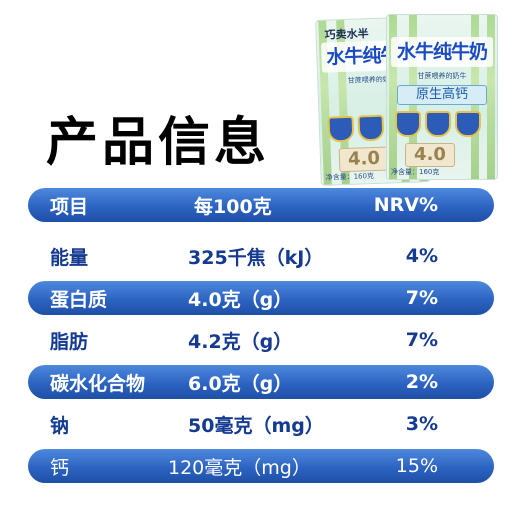 This screenshot has height=520, width=520. I want to click on row-item: 碳水化合物, so click(98, 383).